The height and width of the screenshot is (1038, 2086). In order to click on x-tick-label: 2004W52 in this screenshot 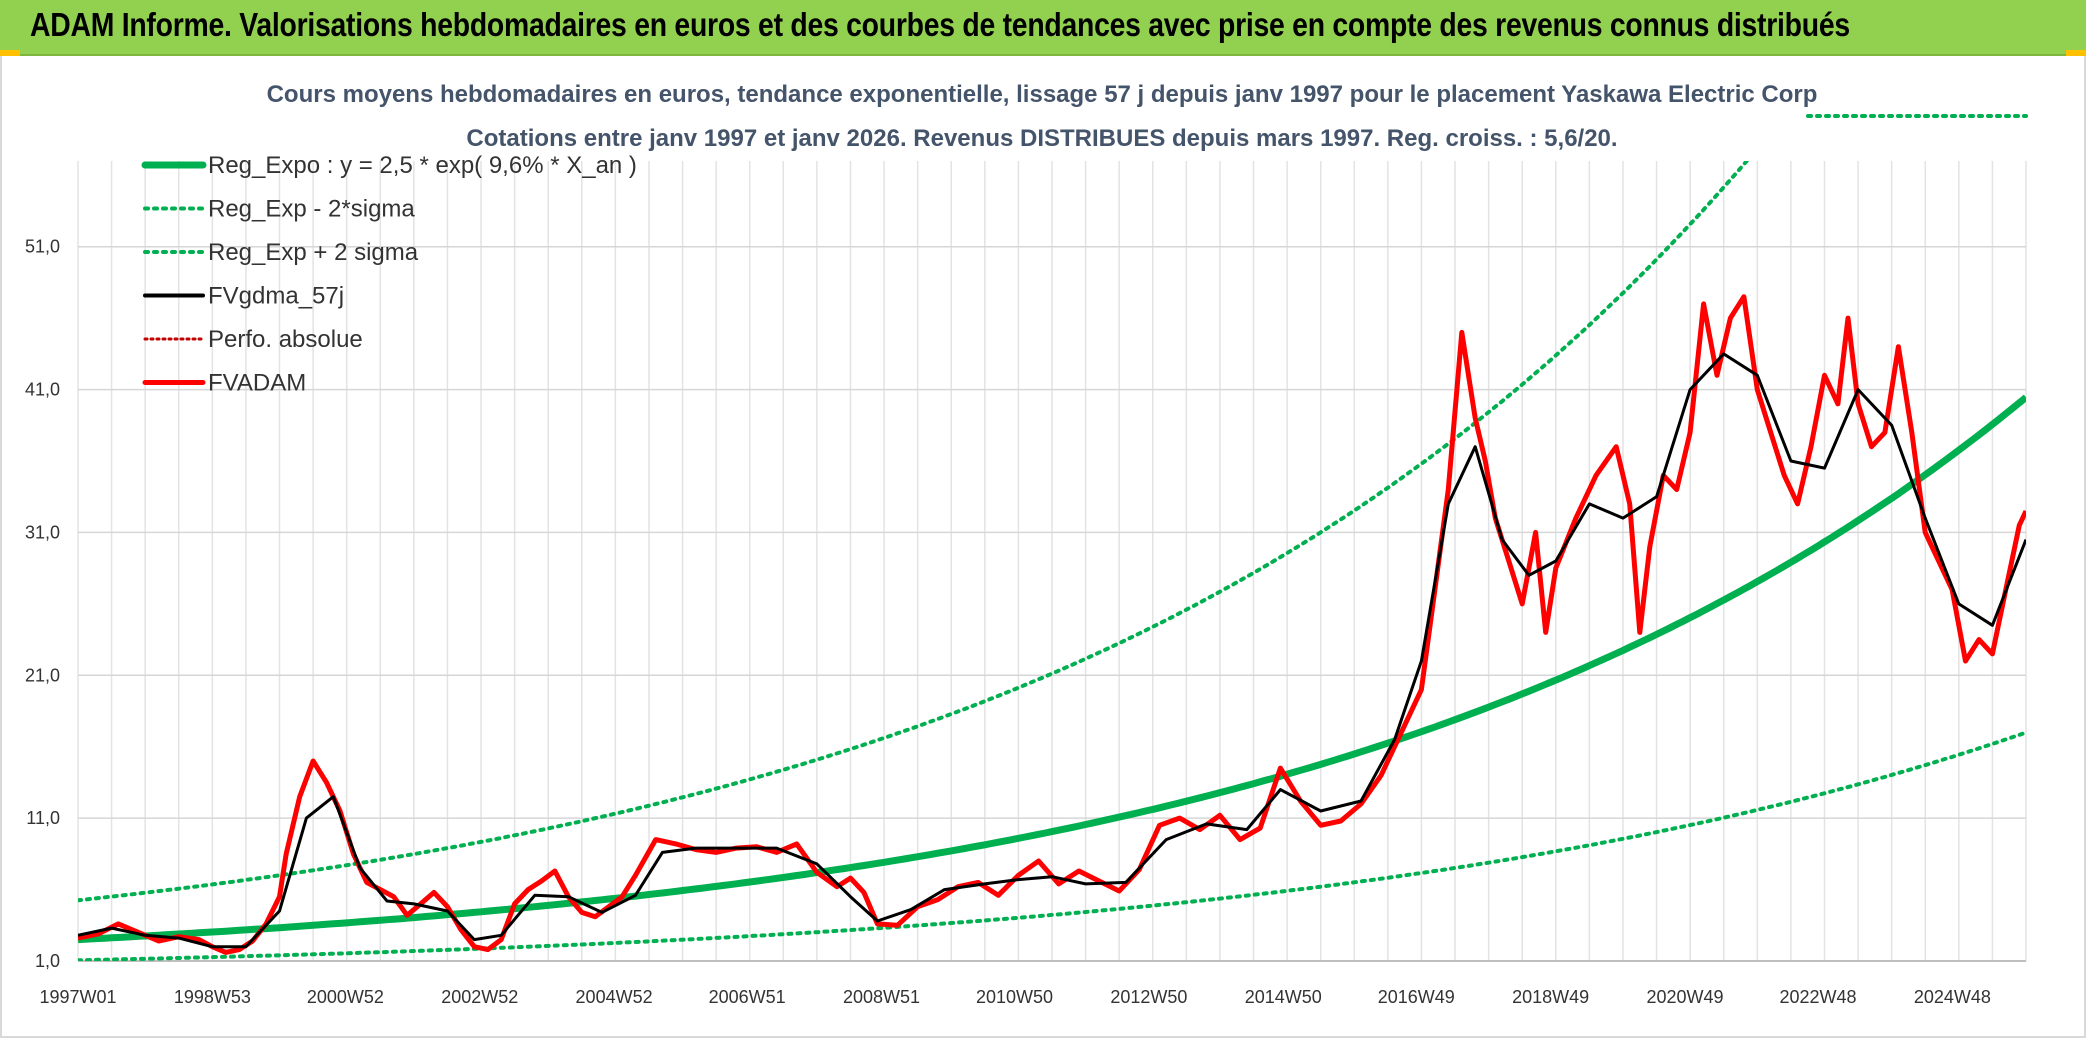, I will do `click(614, 997)`.